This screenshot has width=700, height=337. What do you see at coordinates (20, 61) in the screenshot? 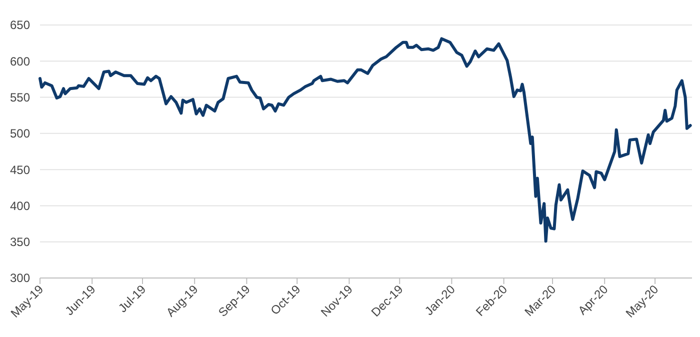
I see `y-tick-label: 600` at bounding box center [20, 61].